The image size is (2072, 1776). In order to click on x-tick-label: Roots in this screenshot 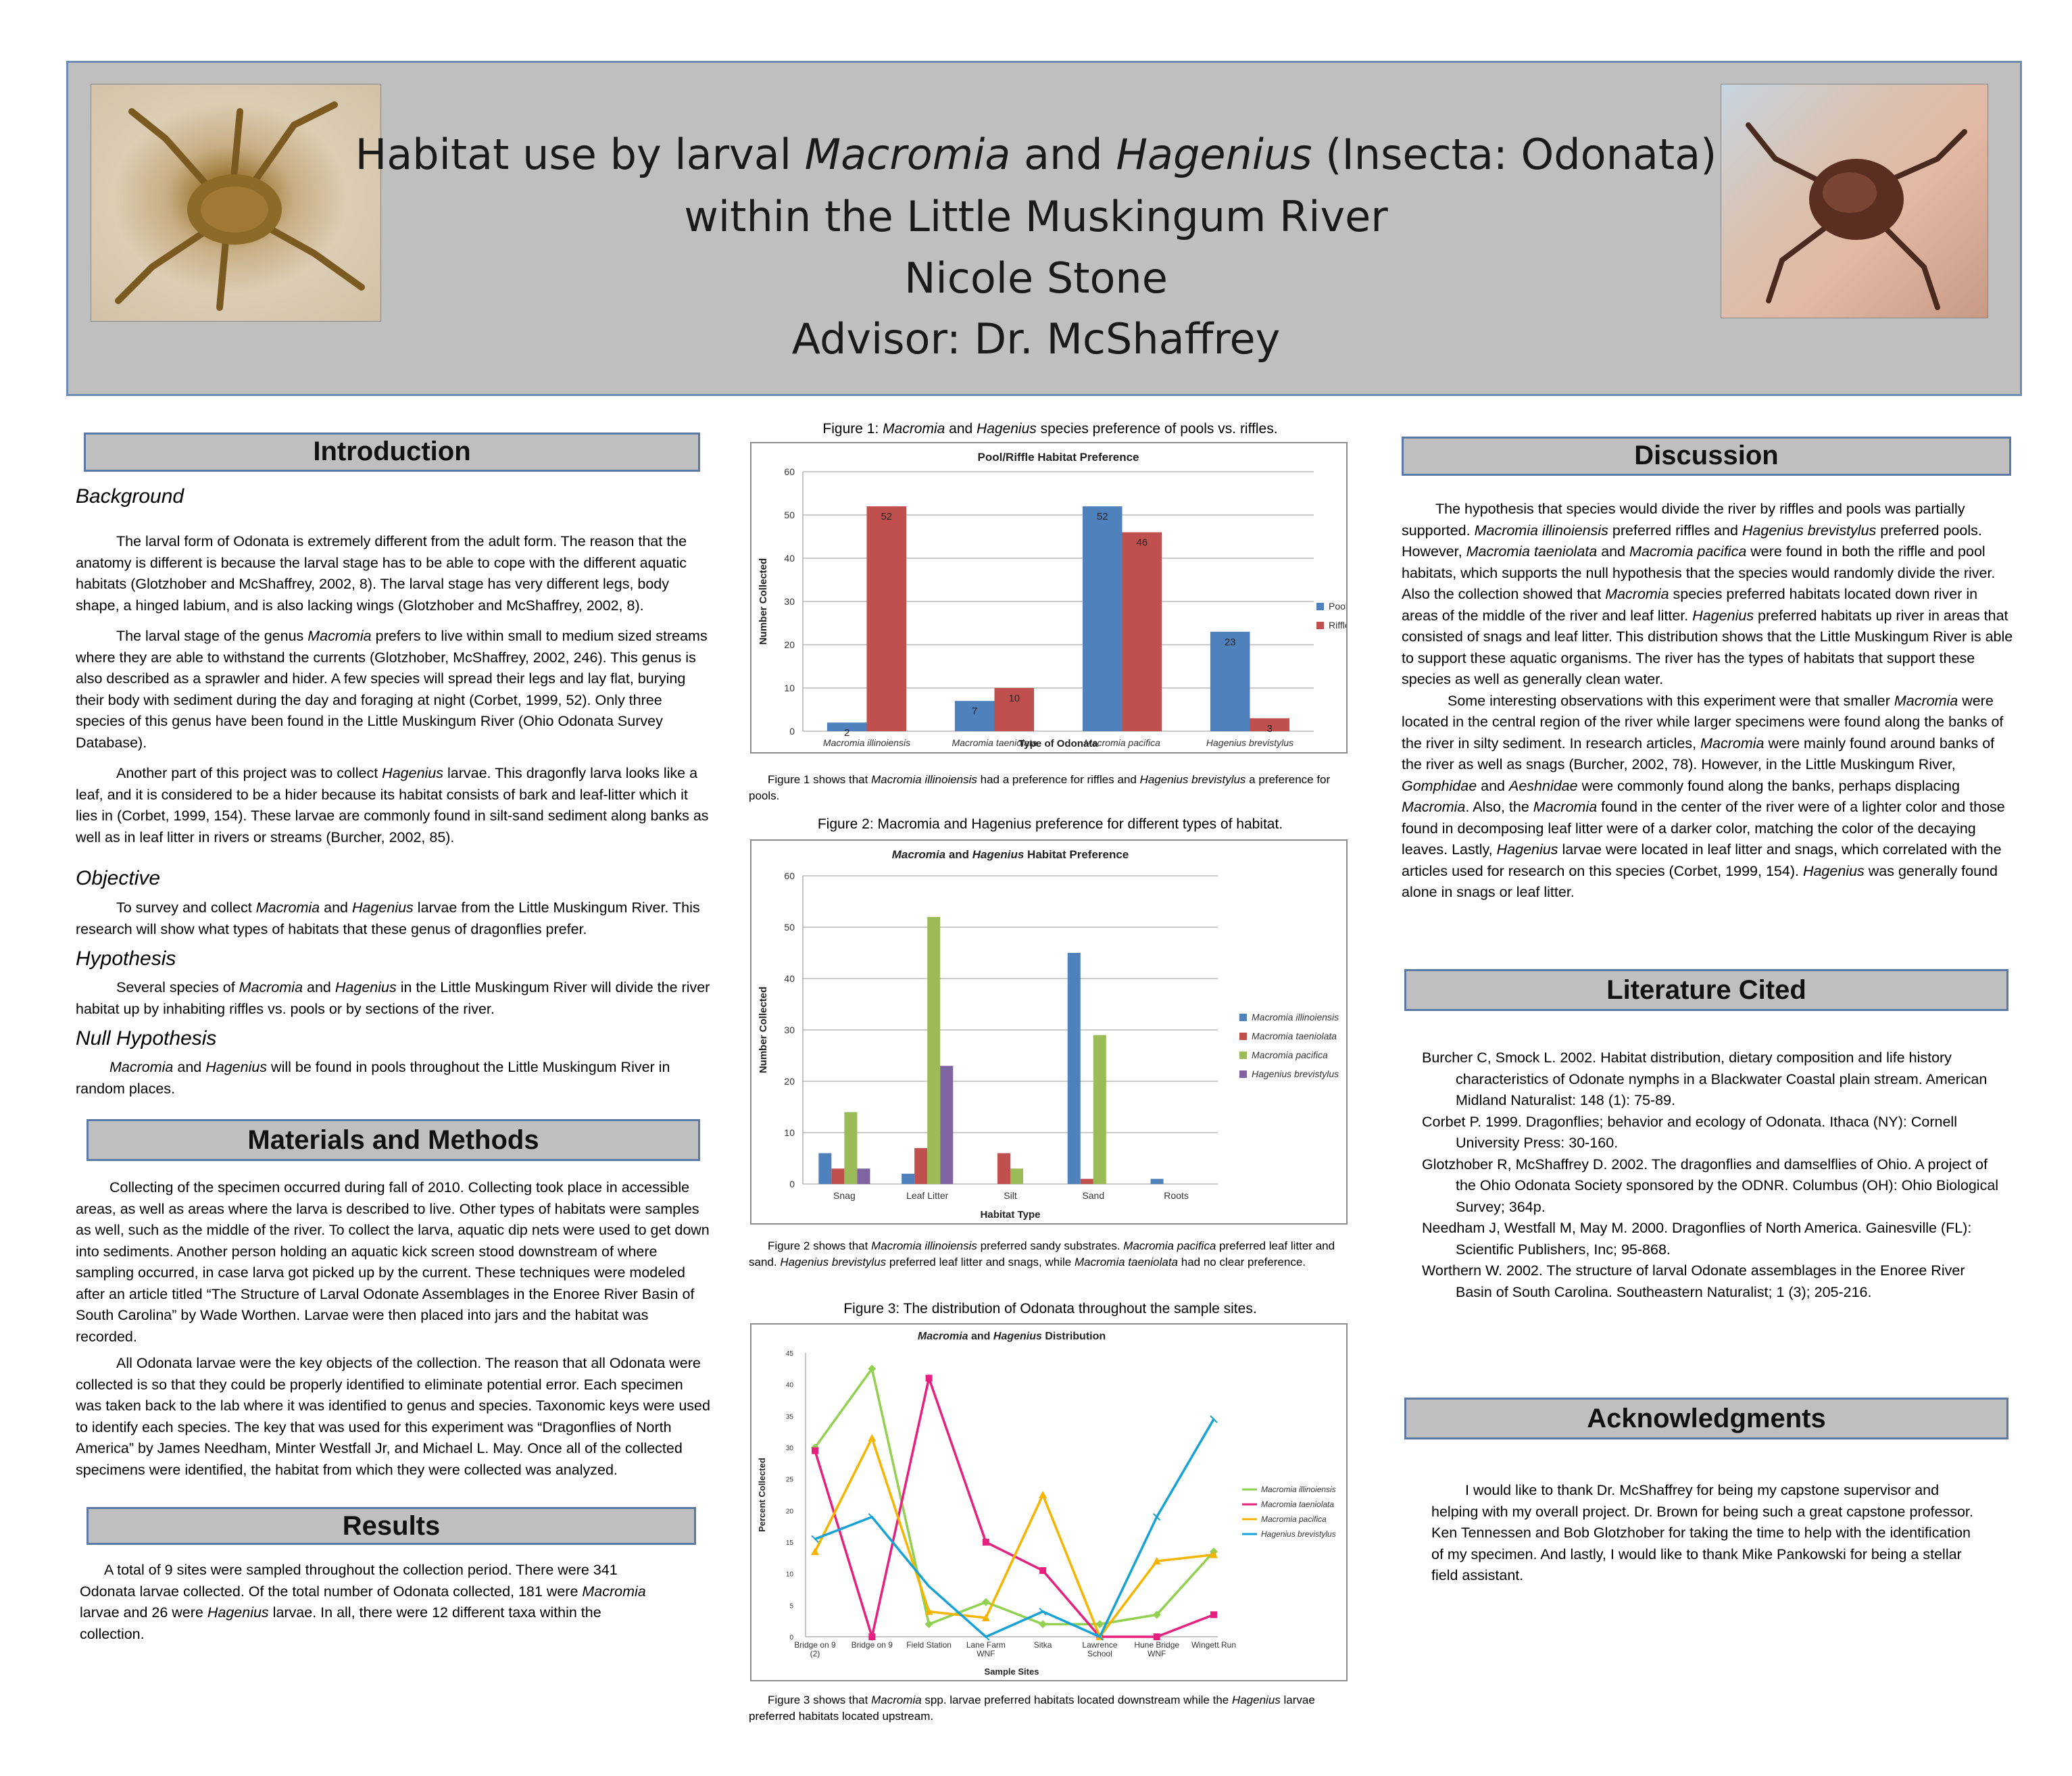, I will do `click(1176, 1195)`.